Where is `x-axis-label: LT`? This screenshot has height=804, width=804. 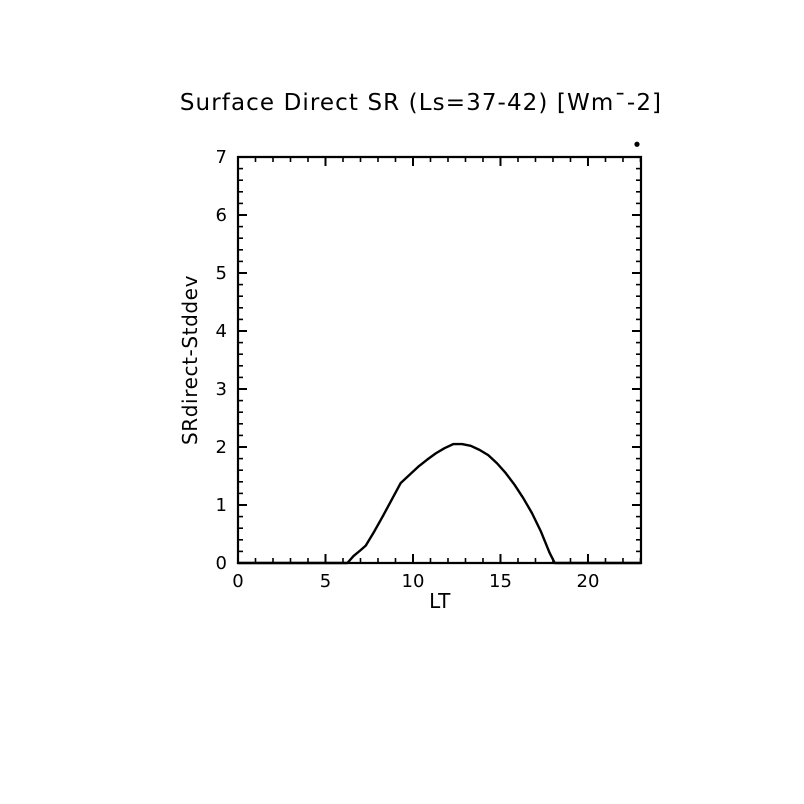 x-axis-label: LT is located at coordinates (440, 601).